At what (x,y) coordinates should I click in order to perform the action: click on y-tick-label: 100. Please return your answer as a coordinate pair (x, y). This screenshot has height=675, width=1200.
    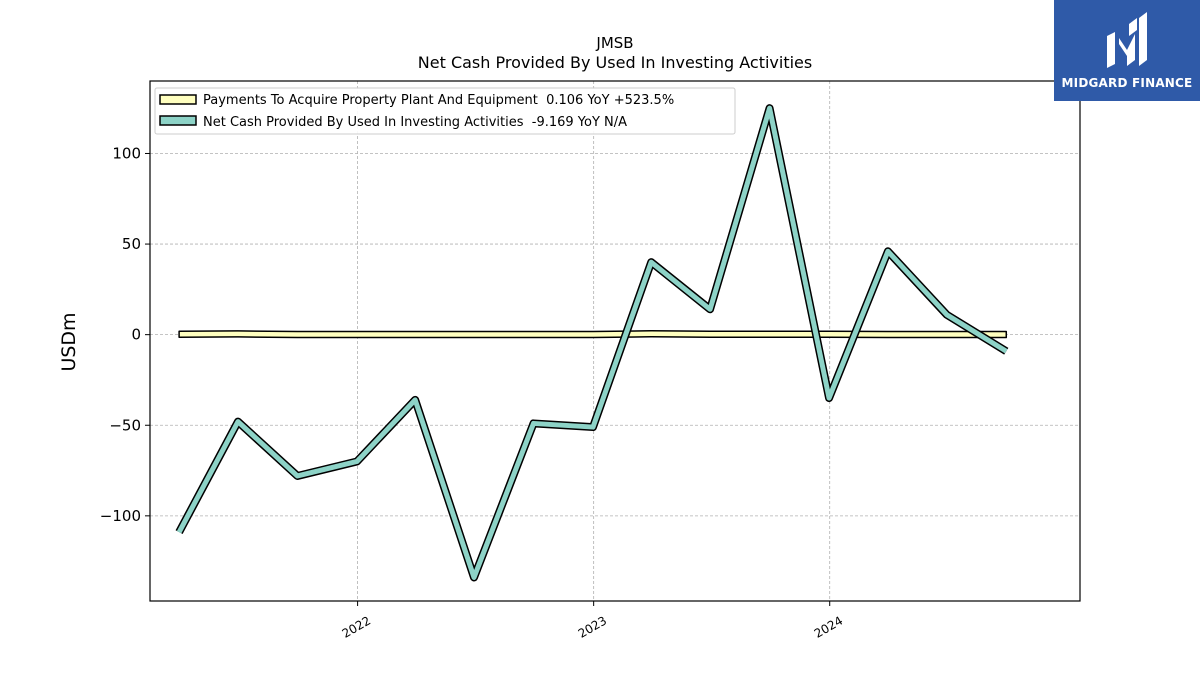
    Looking at the image, I should click on (126, 153).